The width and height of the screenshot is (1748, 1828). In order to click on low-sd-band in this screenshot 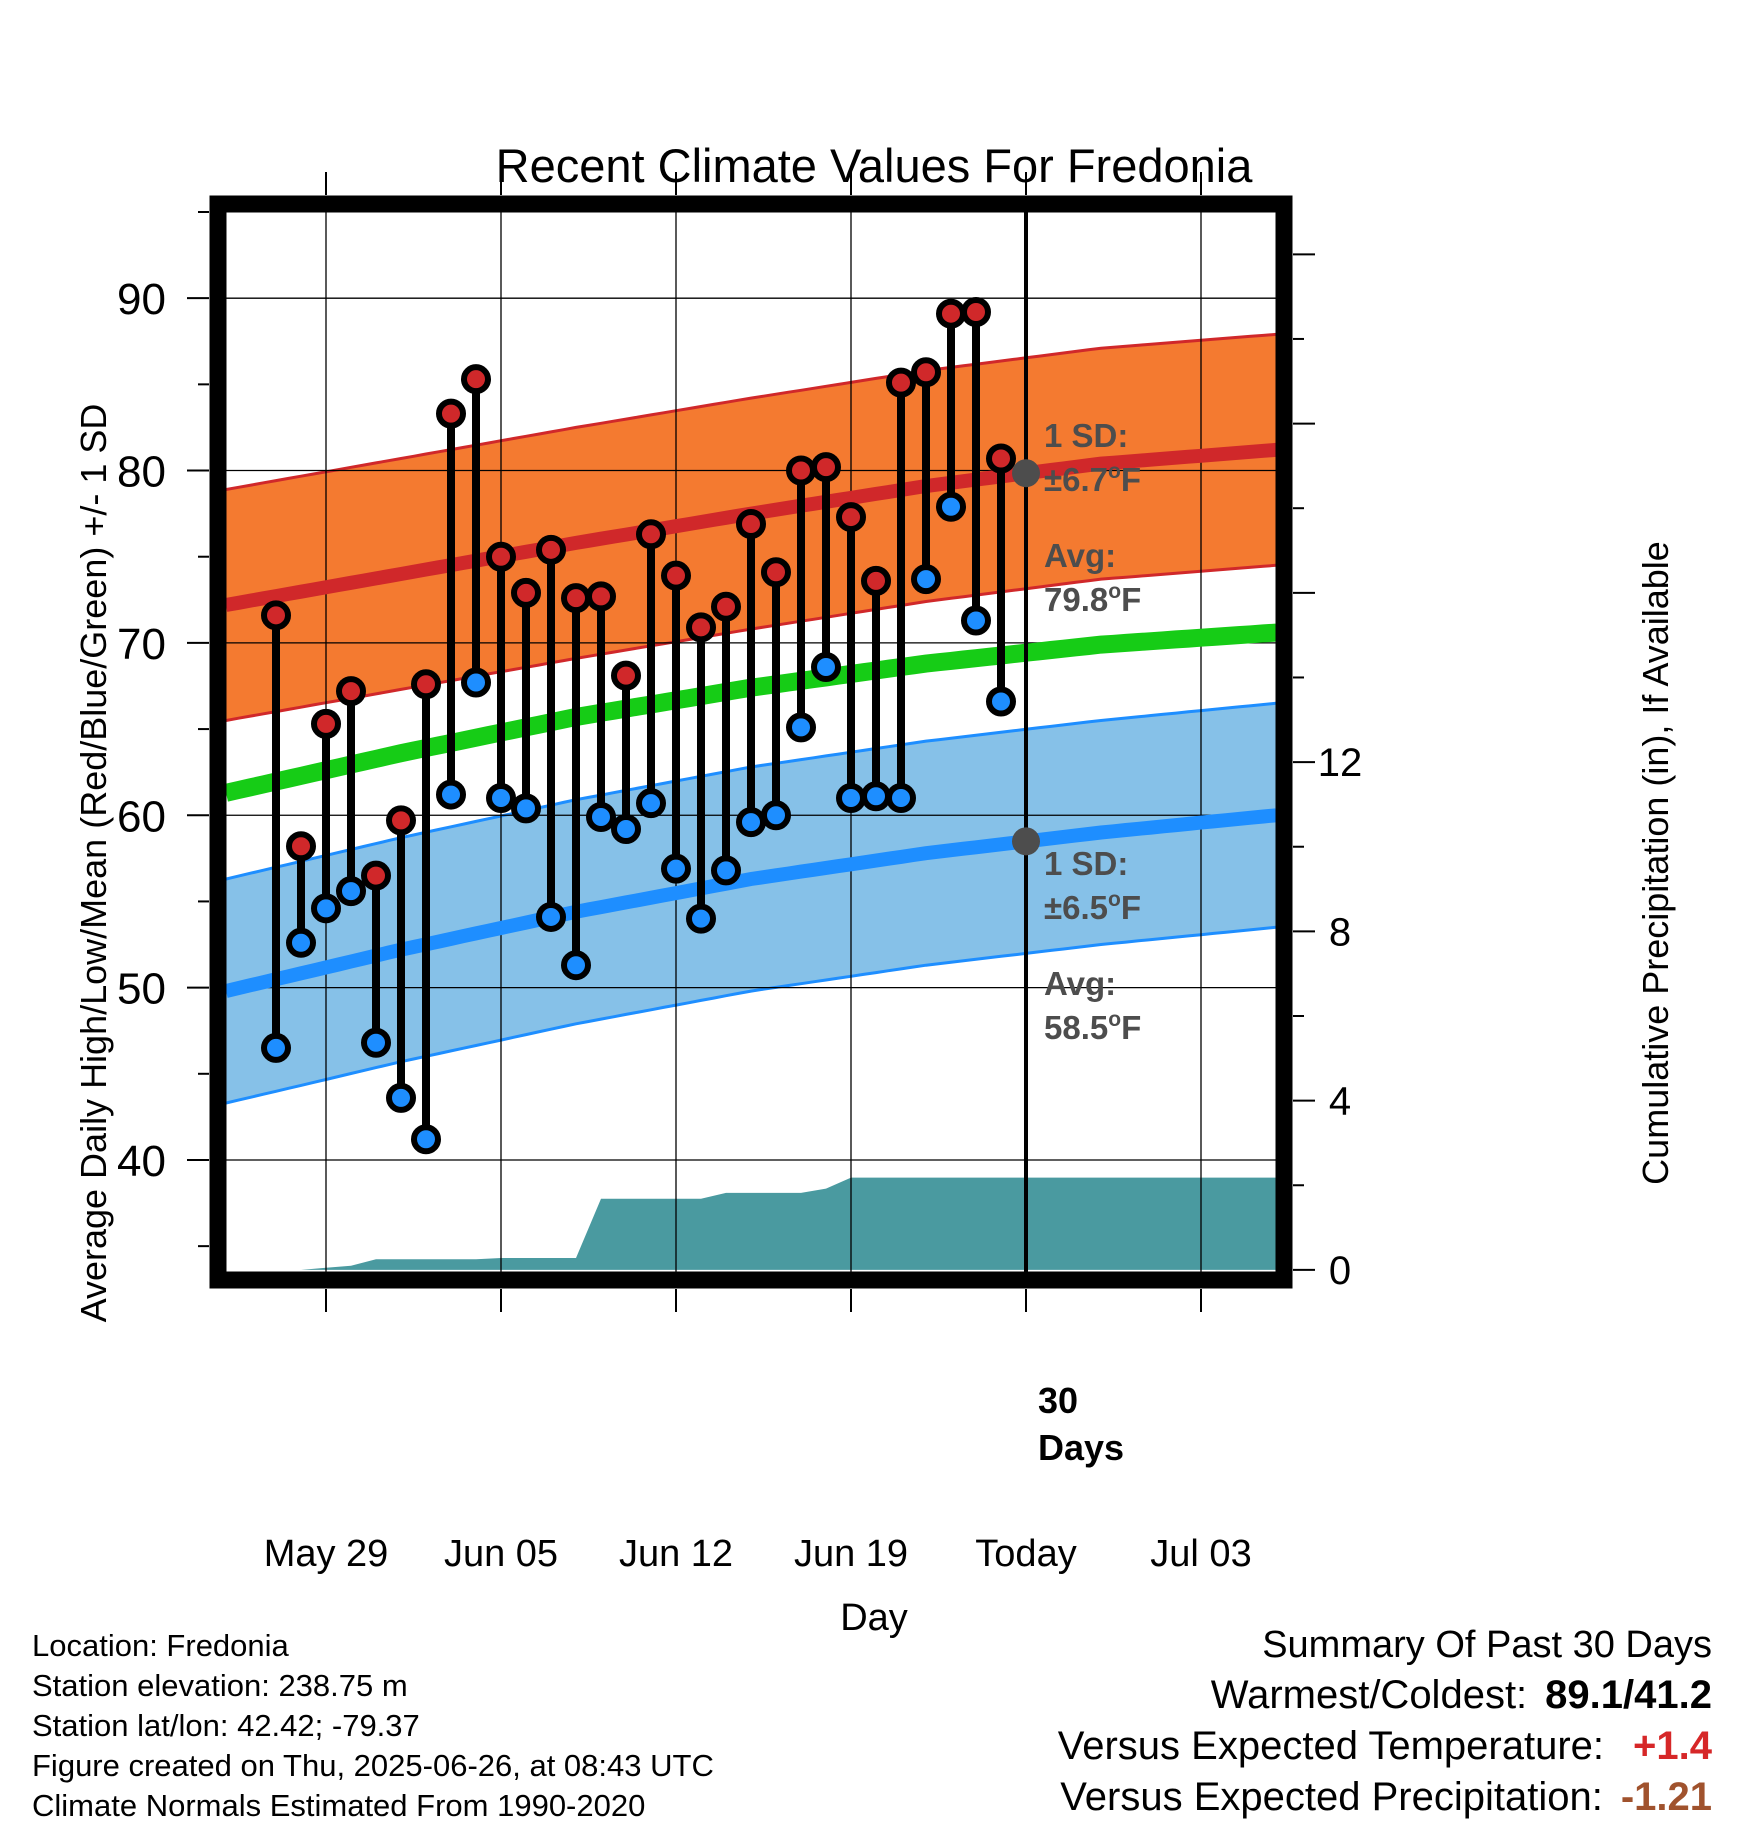, I will do `click(751, 903)`.